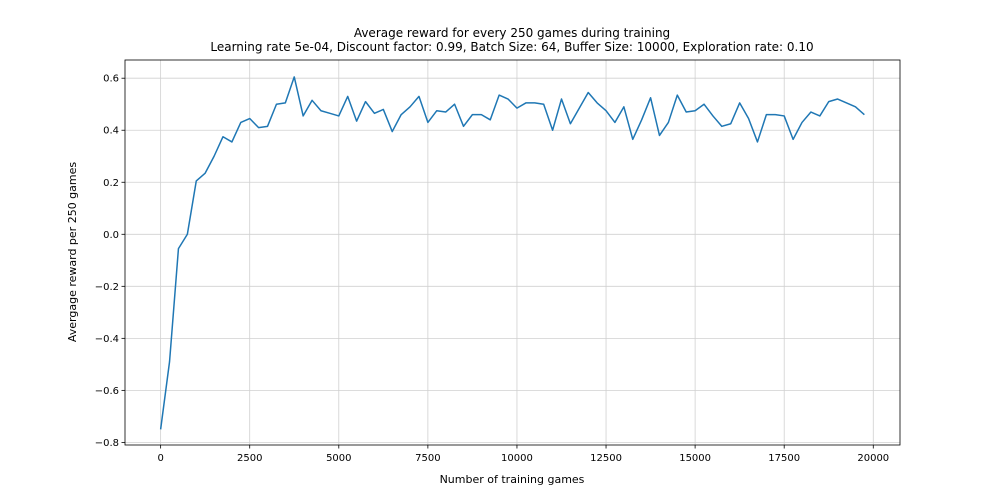  What do you see at coordinates (695, 458) in the screenshot?
I see `x-tick-label: 15000` at bounding box center [695, 458].